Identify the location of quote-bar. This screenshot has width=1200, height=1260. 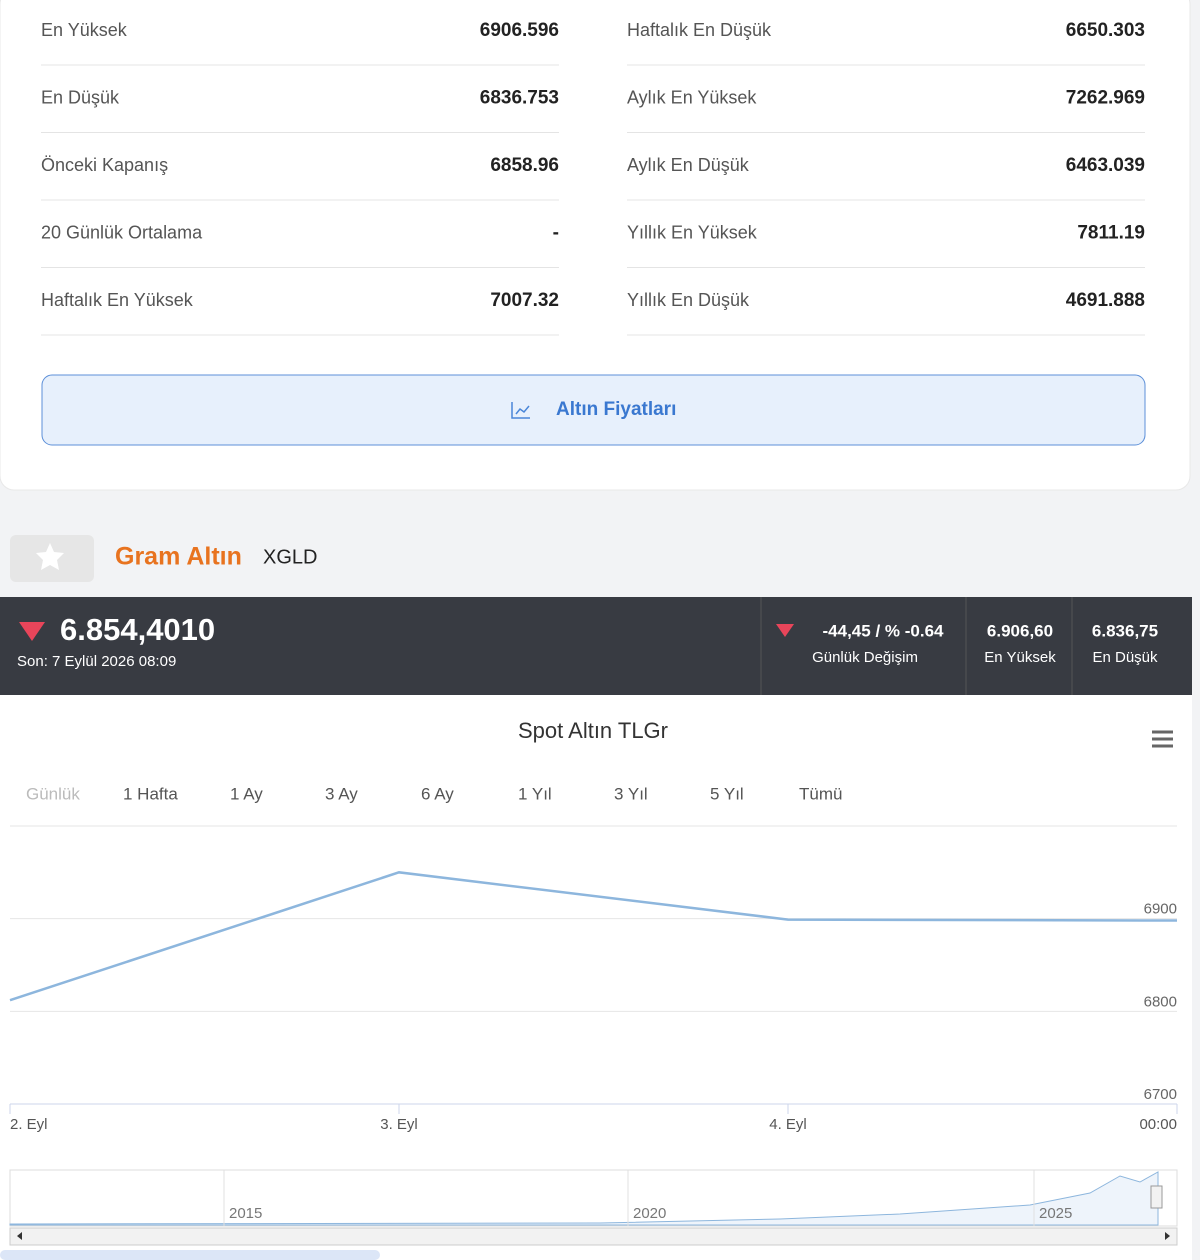
(596, 646).